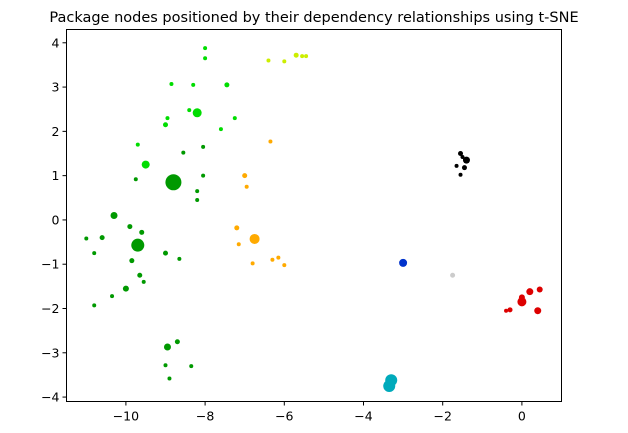 This screenshot has height=433, width=628. I want to click on x-tick-label: −8, so click(205, 416).